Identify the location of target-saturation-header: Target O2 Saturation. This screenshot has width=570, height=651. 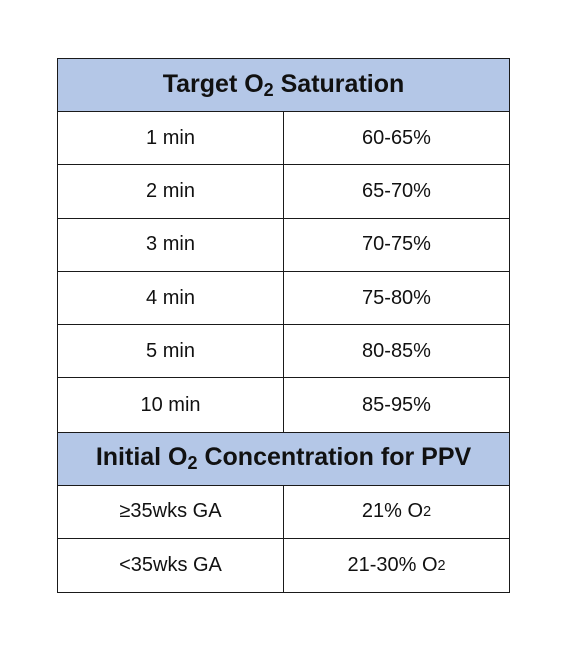
(283, 85).